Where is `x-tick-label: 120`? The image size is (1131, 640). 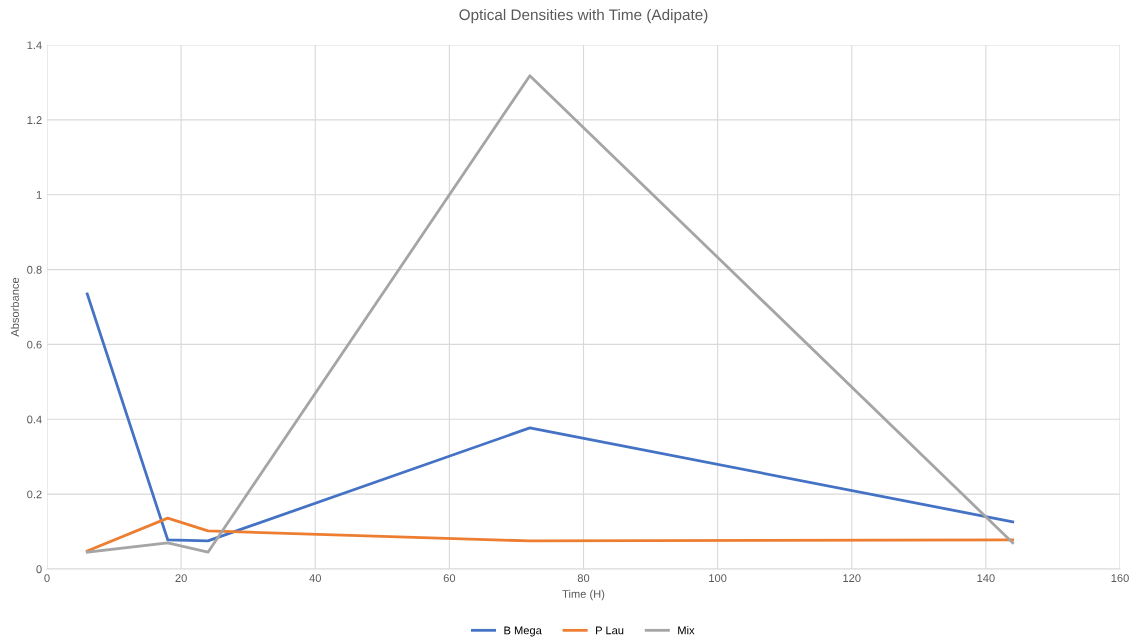
x-tick-label: 120 is located at coordinates (852, 578).